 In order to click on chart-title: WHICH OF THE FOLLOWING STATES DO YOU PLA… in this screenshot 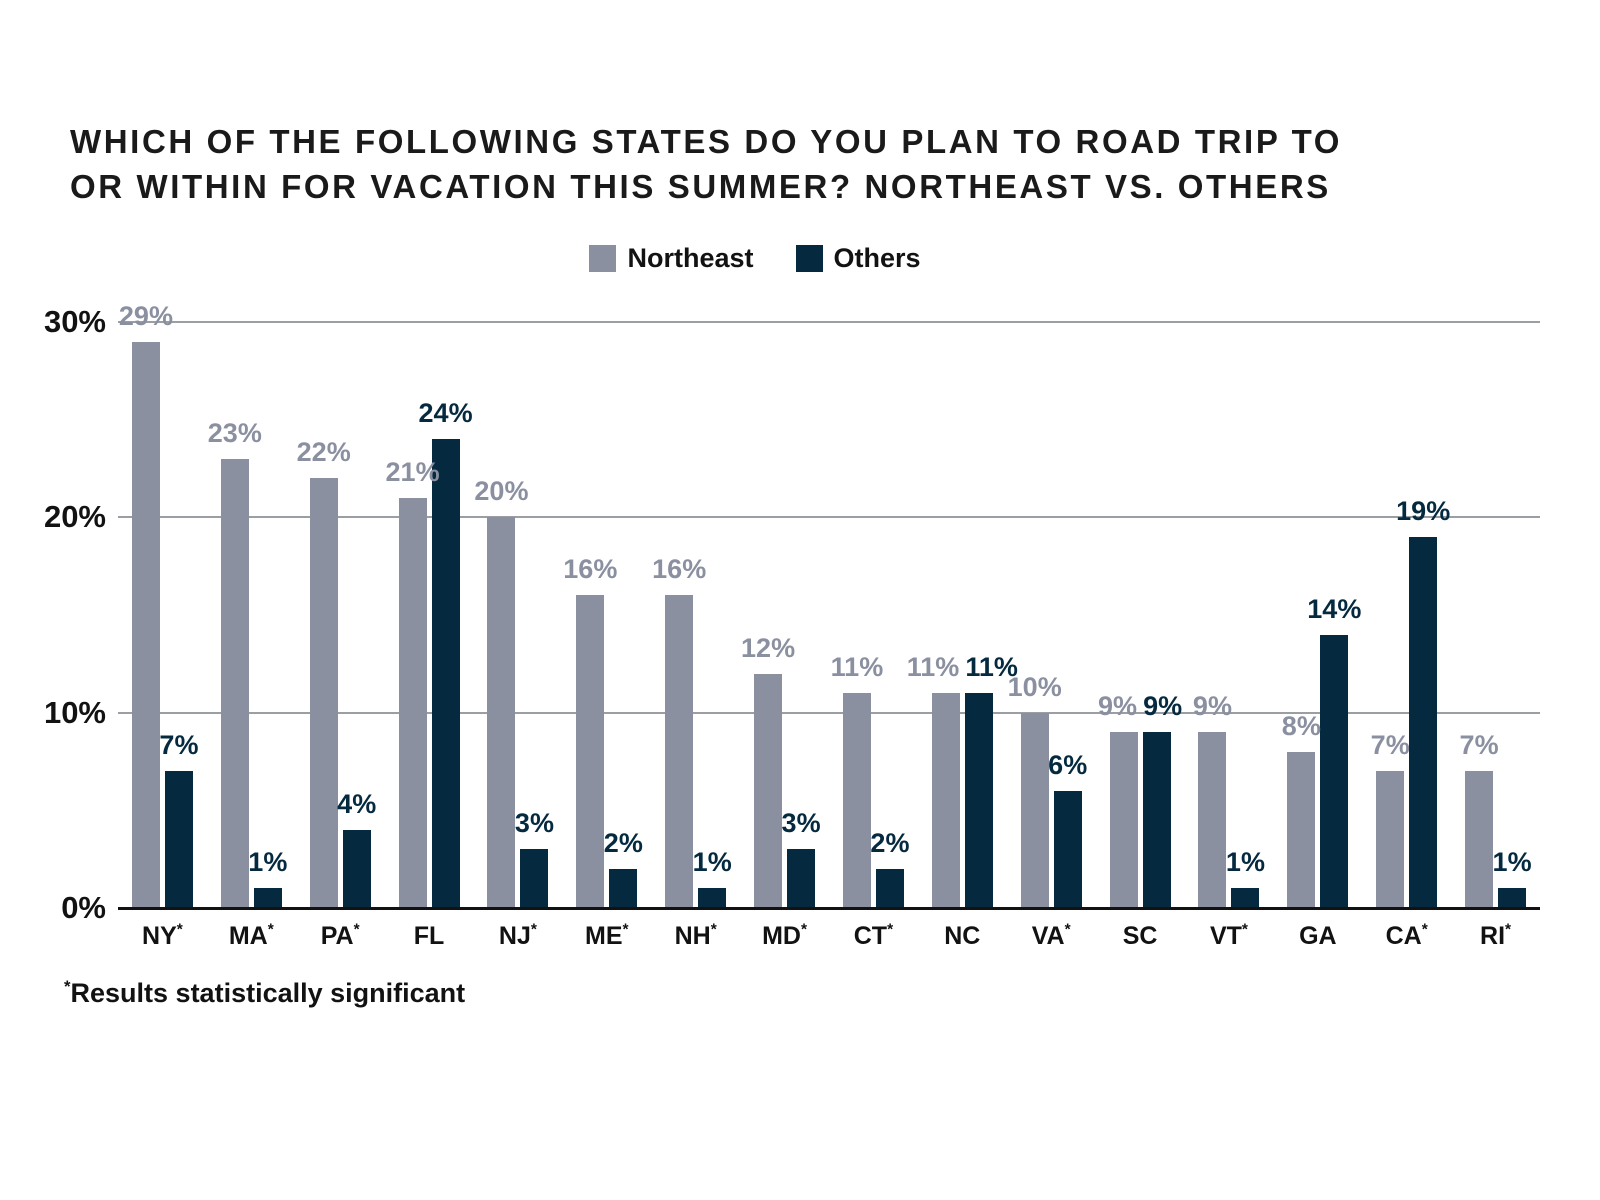, I will do `click(820, 164)`.